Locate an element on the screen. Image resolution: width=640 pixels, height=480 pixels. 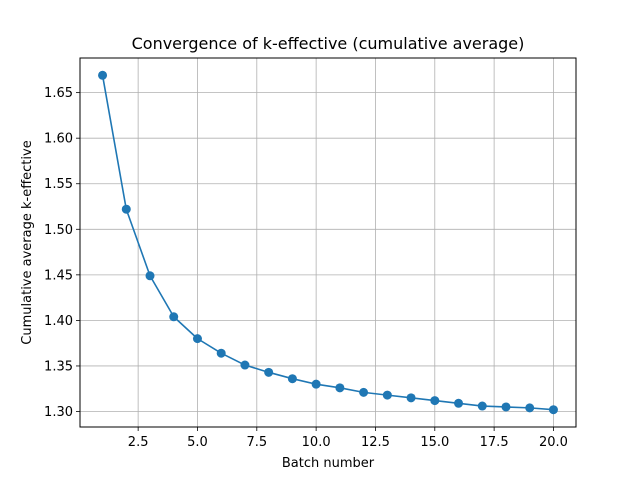
x-tick-label: 2.5 is located at coordinates (138, 442).